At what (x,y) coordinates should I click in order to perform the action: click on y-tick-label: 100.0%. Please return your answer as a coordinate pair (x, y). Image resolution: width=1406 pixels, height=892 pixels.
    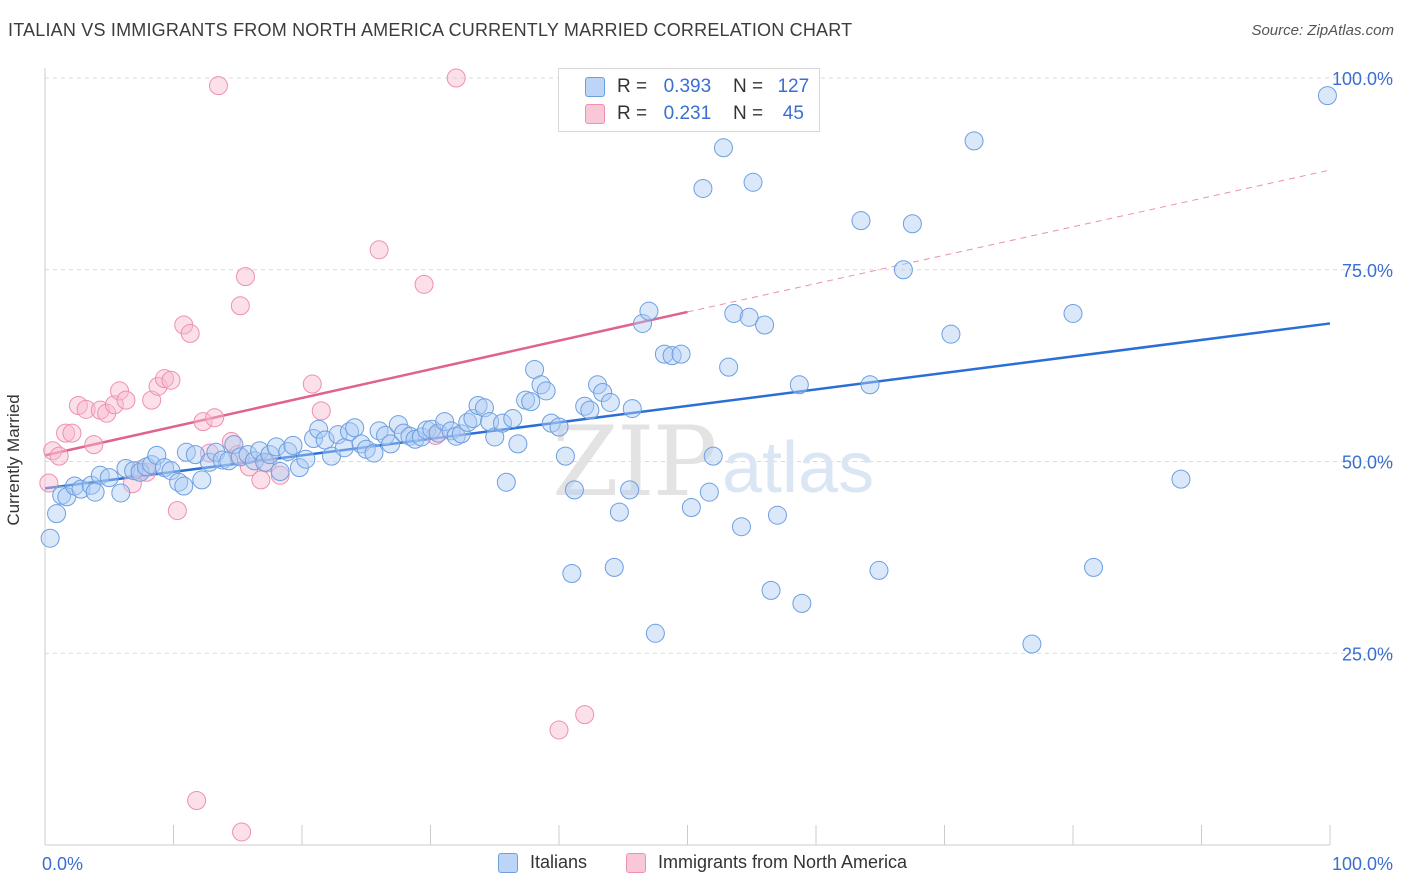
    Looking at the image, I should click on (1362, 79).